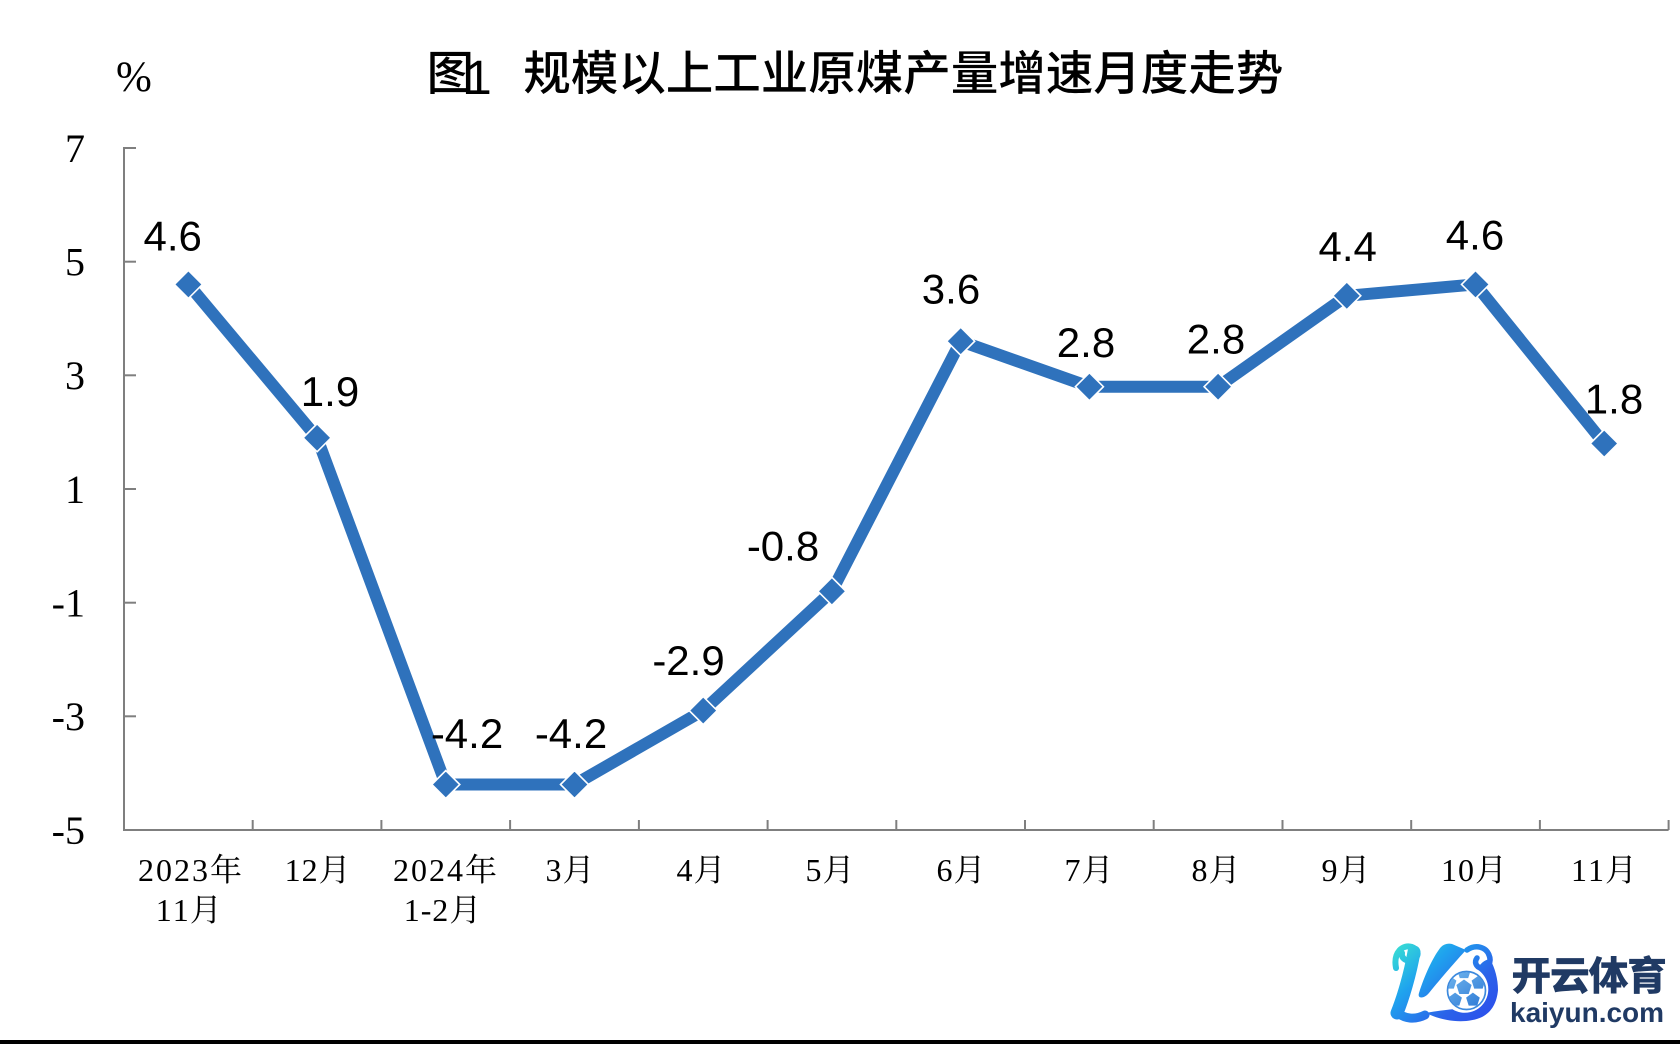 The width and height of the screenshot is (1680, 1044). Describe the element at coordinates (330, 391) in the screenshot. I see `svg-text: 1.9` at that location.